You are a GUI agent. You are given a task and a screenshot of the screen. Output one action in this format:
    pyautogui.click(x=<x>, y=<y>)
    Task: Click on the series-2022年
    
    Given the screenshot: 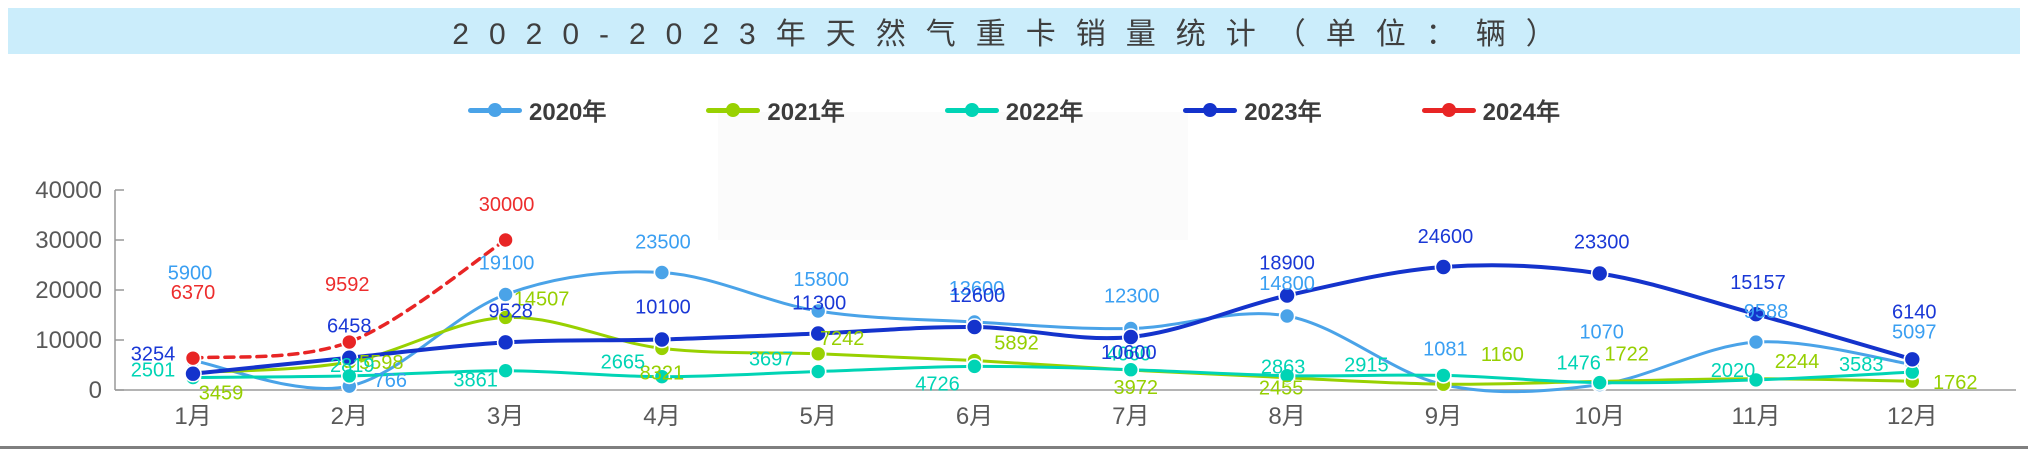 What is the action you would take?
    pyautogui.click(x=1052, y=374)
    